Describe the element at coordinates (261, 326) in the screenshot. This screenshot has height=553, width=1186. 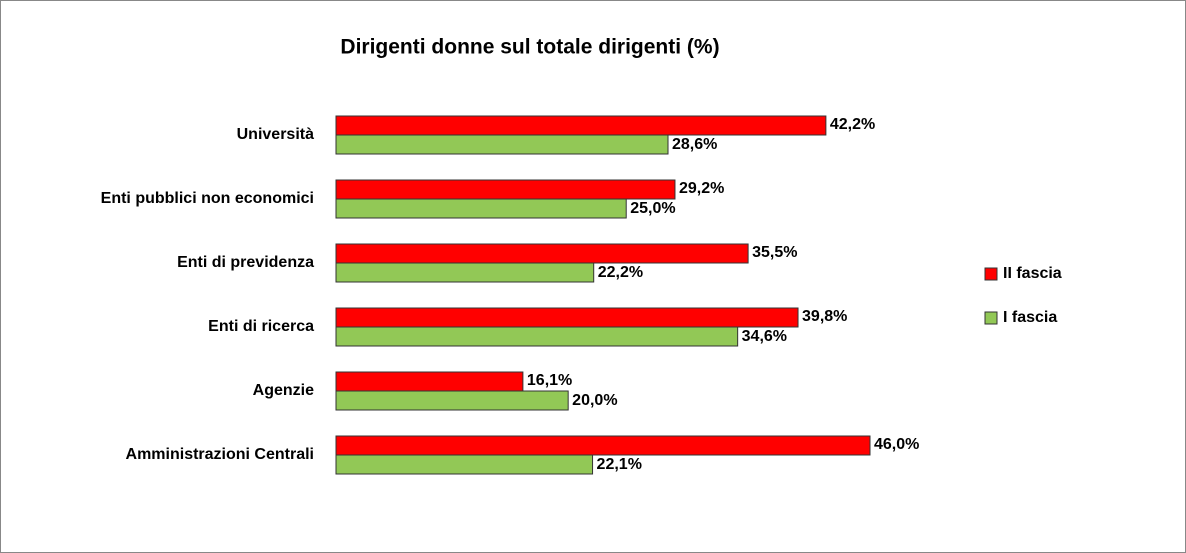
I see `category-label: Enti di ricerca` at that location.